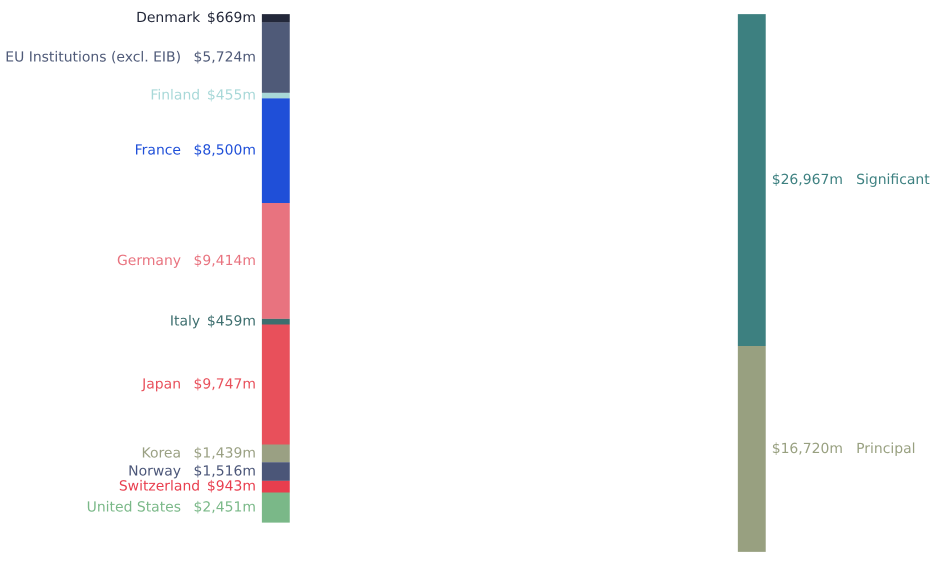  I want to click on category-label: Norway, so click(155, 472).